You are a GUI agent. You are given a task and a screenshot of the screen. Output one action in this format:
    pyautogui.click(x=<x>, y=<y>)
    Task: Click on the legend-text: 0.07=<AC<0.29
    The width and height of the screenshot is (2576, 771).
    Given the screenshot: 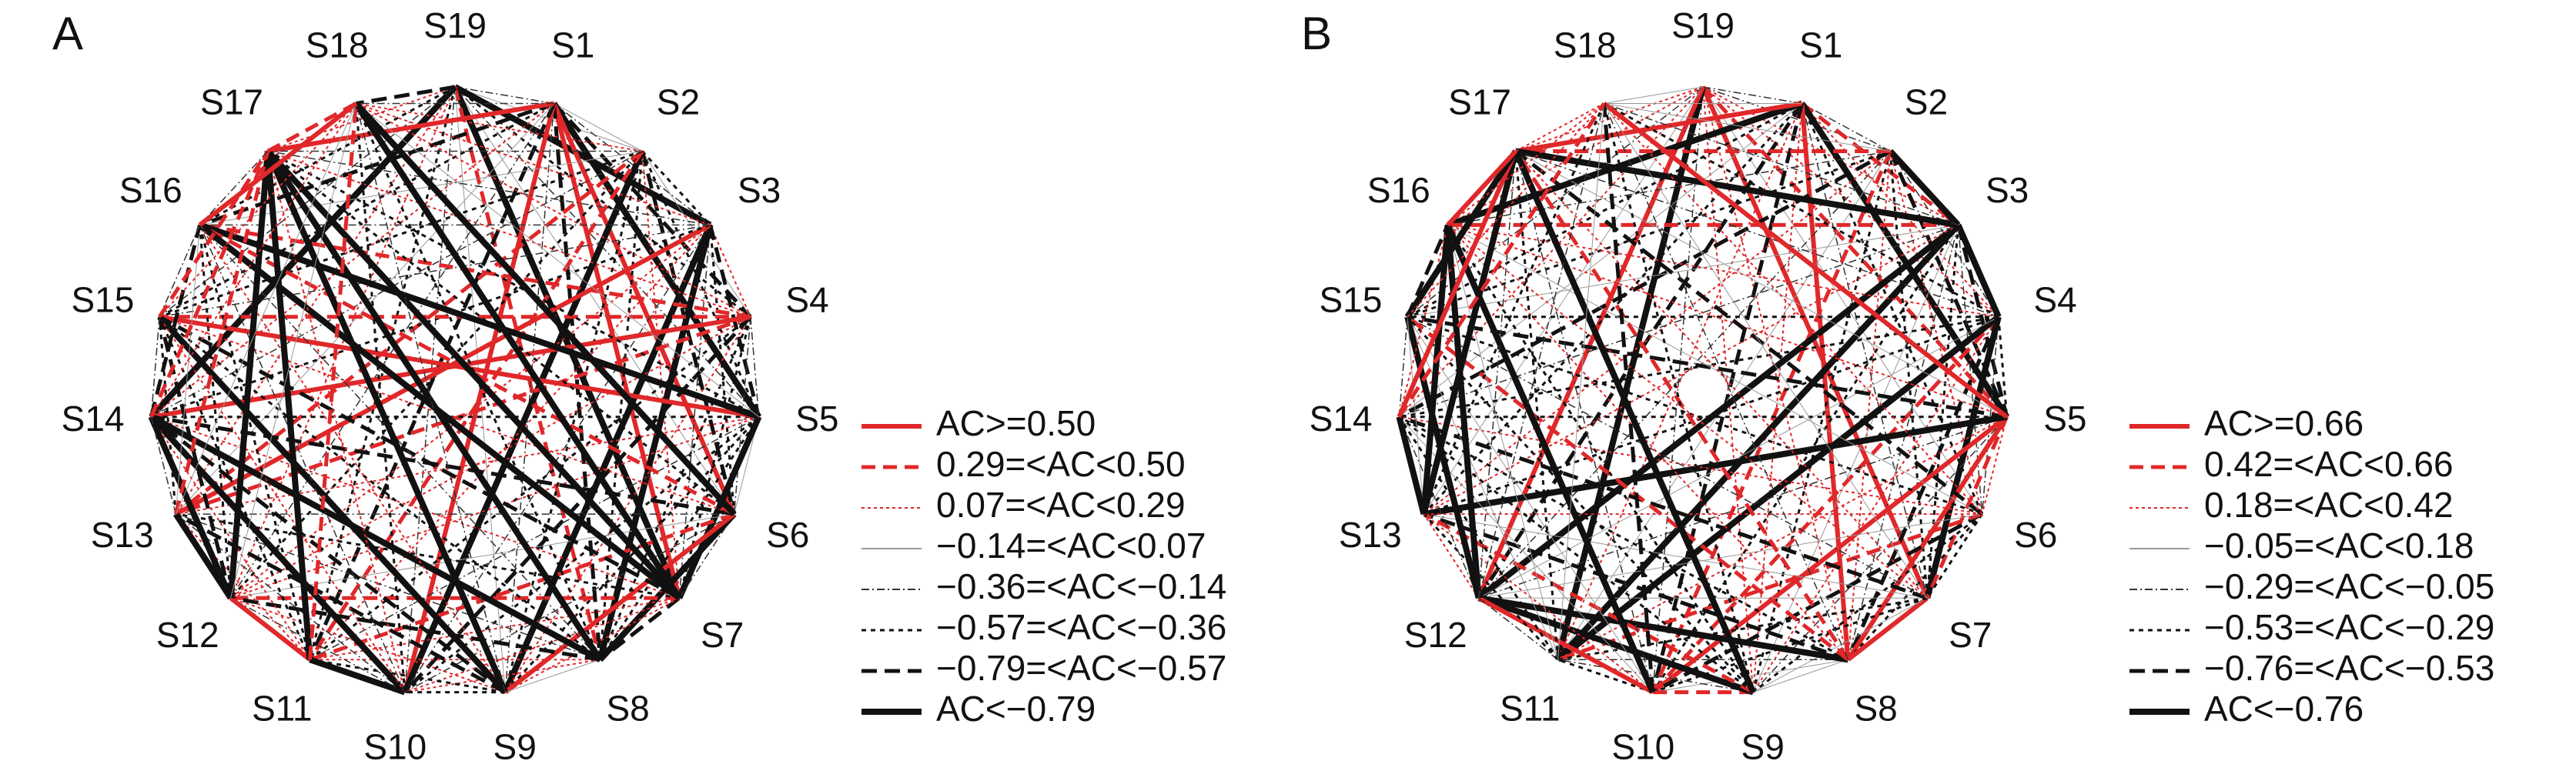 What is the action you would take?
    pyautogui.click(x=1061, y=505)
    